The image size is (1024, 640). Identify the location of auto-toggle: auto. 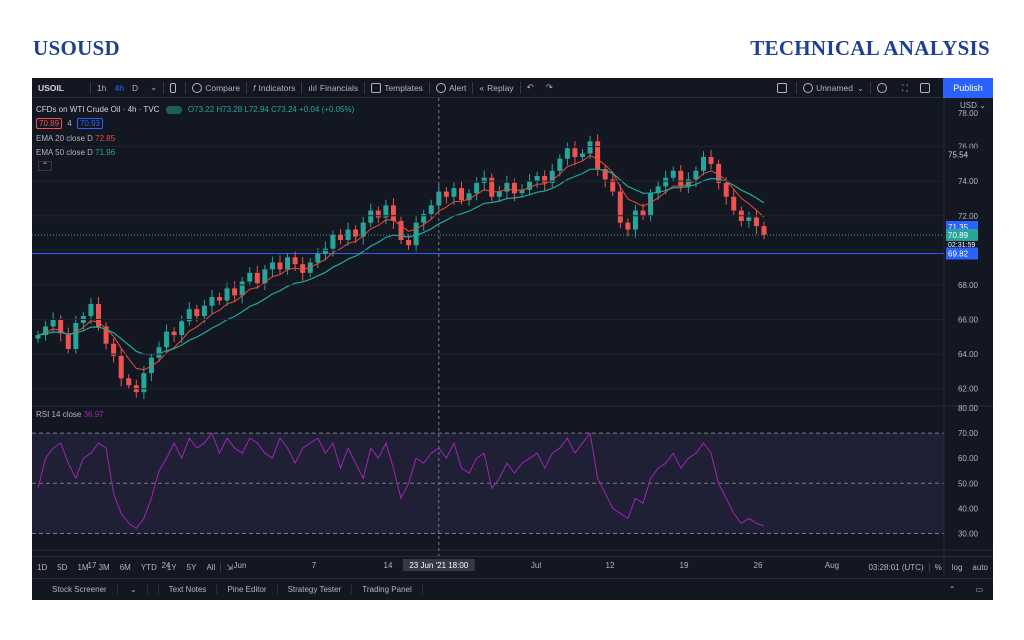
(980, 567).